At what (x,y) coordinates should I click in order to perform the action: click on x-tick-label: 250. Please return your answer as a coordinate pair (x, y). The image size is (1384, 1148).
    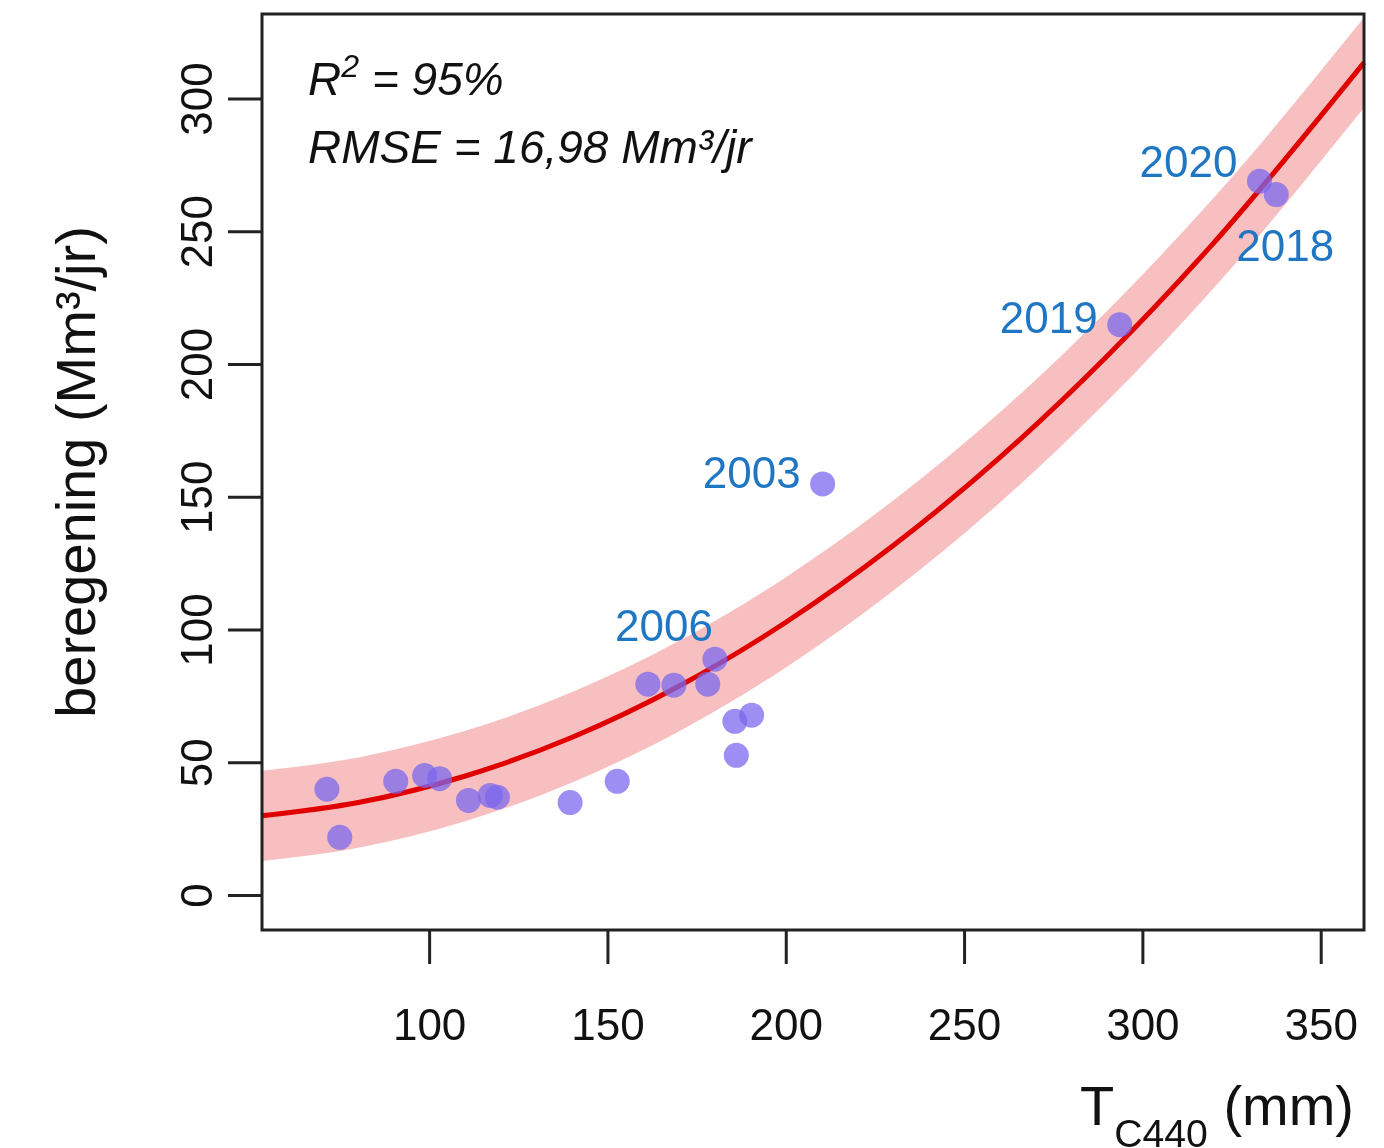
    Looking at the image, I should click on (964, 1024).